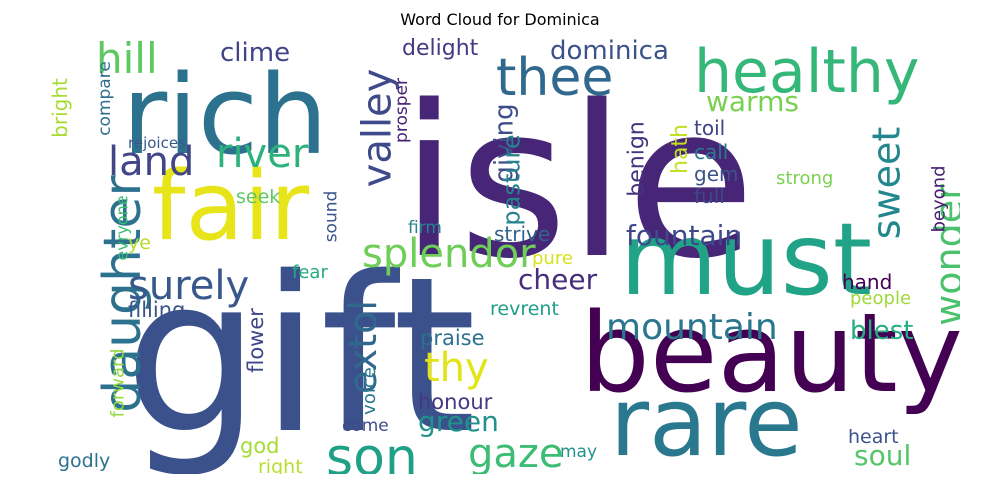 The width and height of the screenshot is (1000, 500). What do you see at coordinates (456, 368) in the screenshot?
I see `word-thy: thy` at bounding box center [456, 368].